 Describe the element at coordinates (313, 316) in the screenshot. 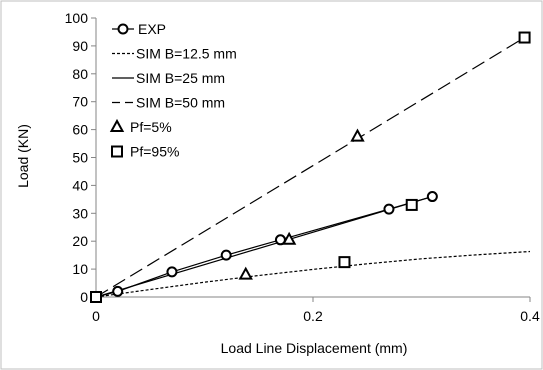

I see `x-tick-label: 0.2` at that location.